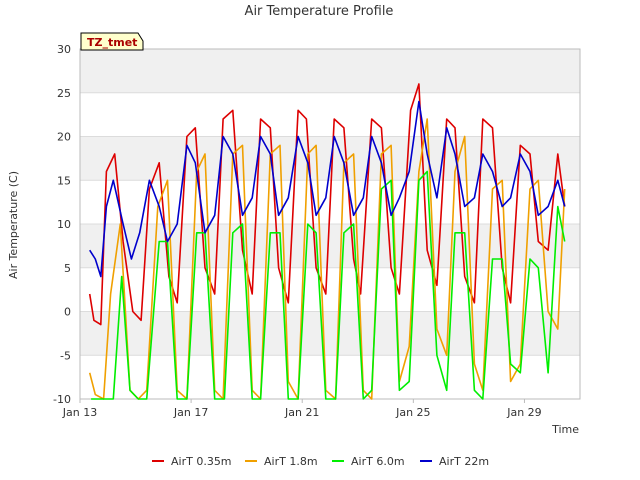  Describe the element at coordinates (64, 180) in the screenshot. I see `y-tick-label: 15` at that location.